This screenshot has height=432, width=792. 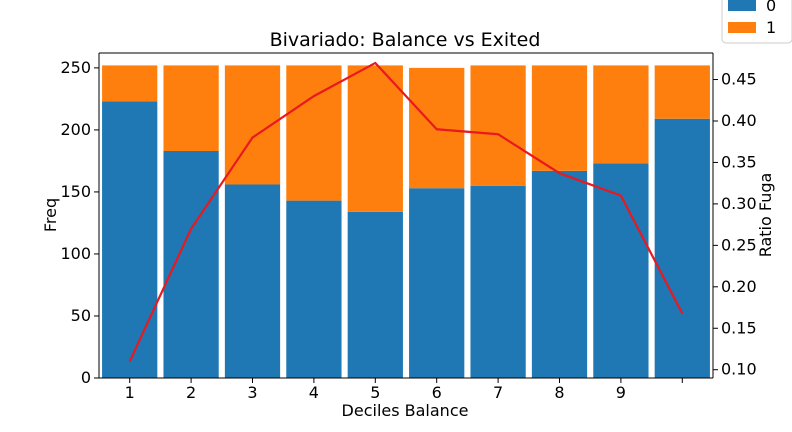 What do you see at coordinates (314, 392) in the screenshot?
I see `x-tick-label-4: 4` at bounding box center [314, 392].